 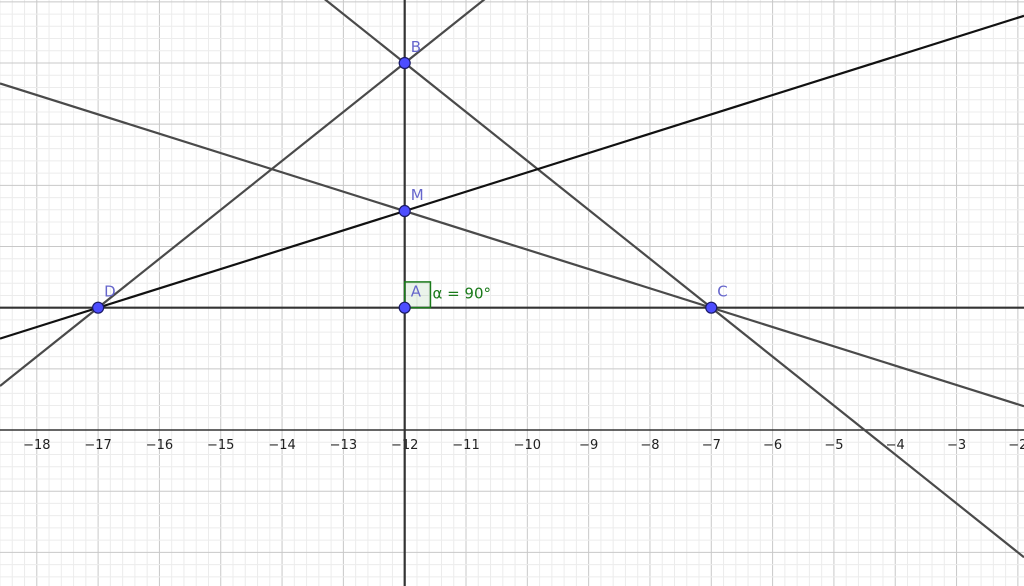 I want to click on point-label-d: D, so click(x=110, y=292).